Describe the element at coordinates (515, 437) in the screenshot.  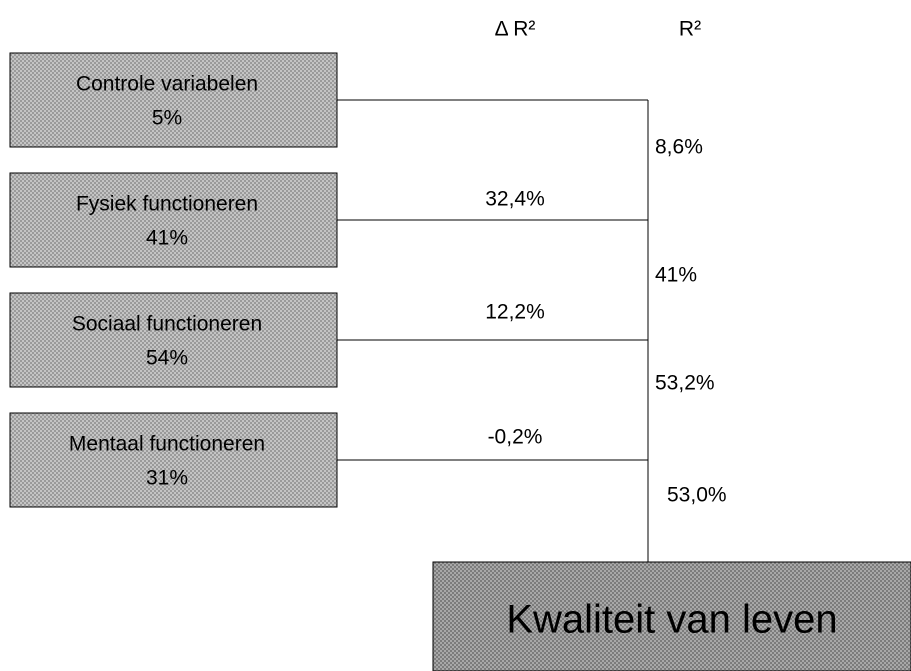
I see `delta-r2: -0,2%` at that location.